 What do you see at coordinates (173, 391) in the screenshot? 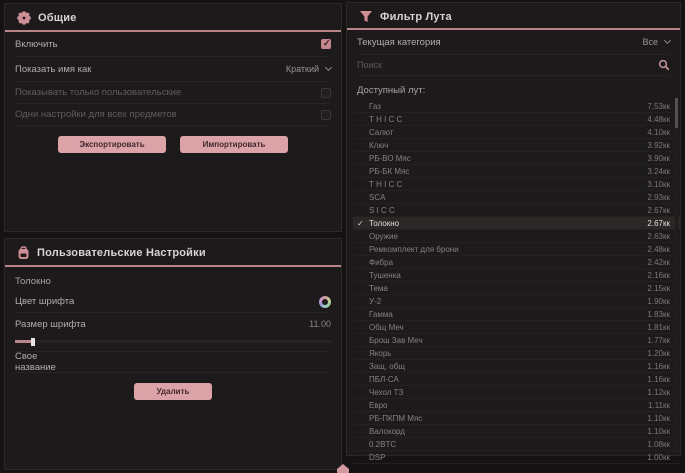
I see `delete-button: Удалить` at bounding box center [173, 391].